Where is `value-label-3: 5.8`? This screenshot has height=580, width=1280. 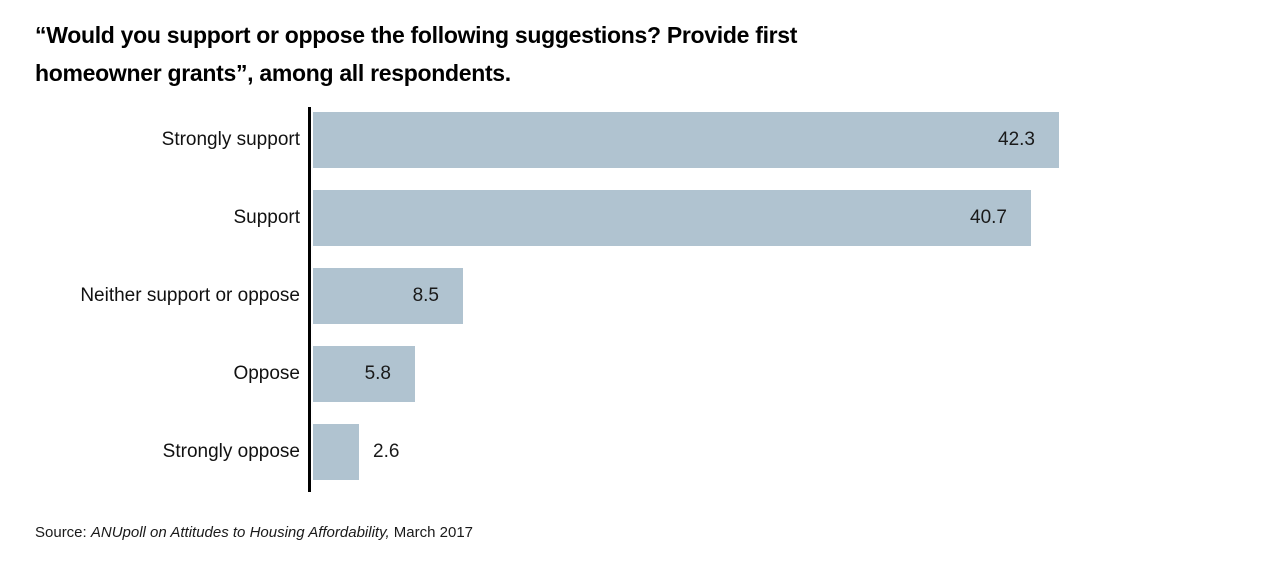 value-label-3: 5.8 is located at coordinates (377, 373).